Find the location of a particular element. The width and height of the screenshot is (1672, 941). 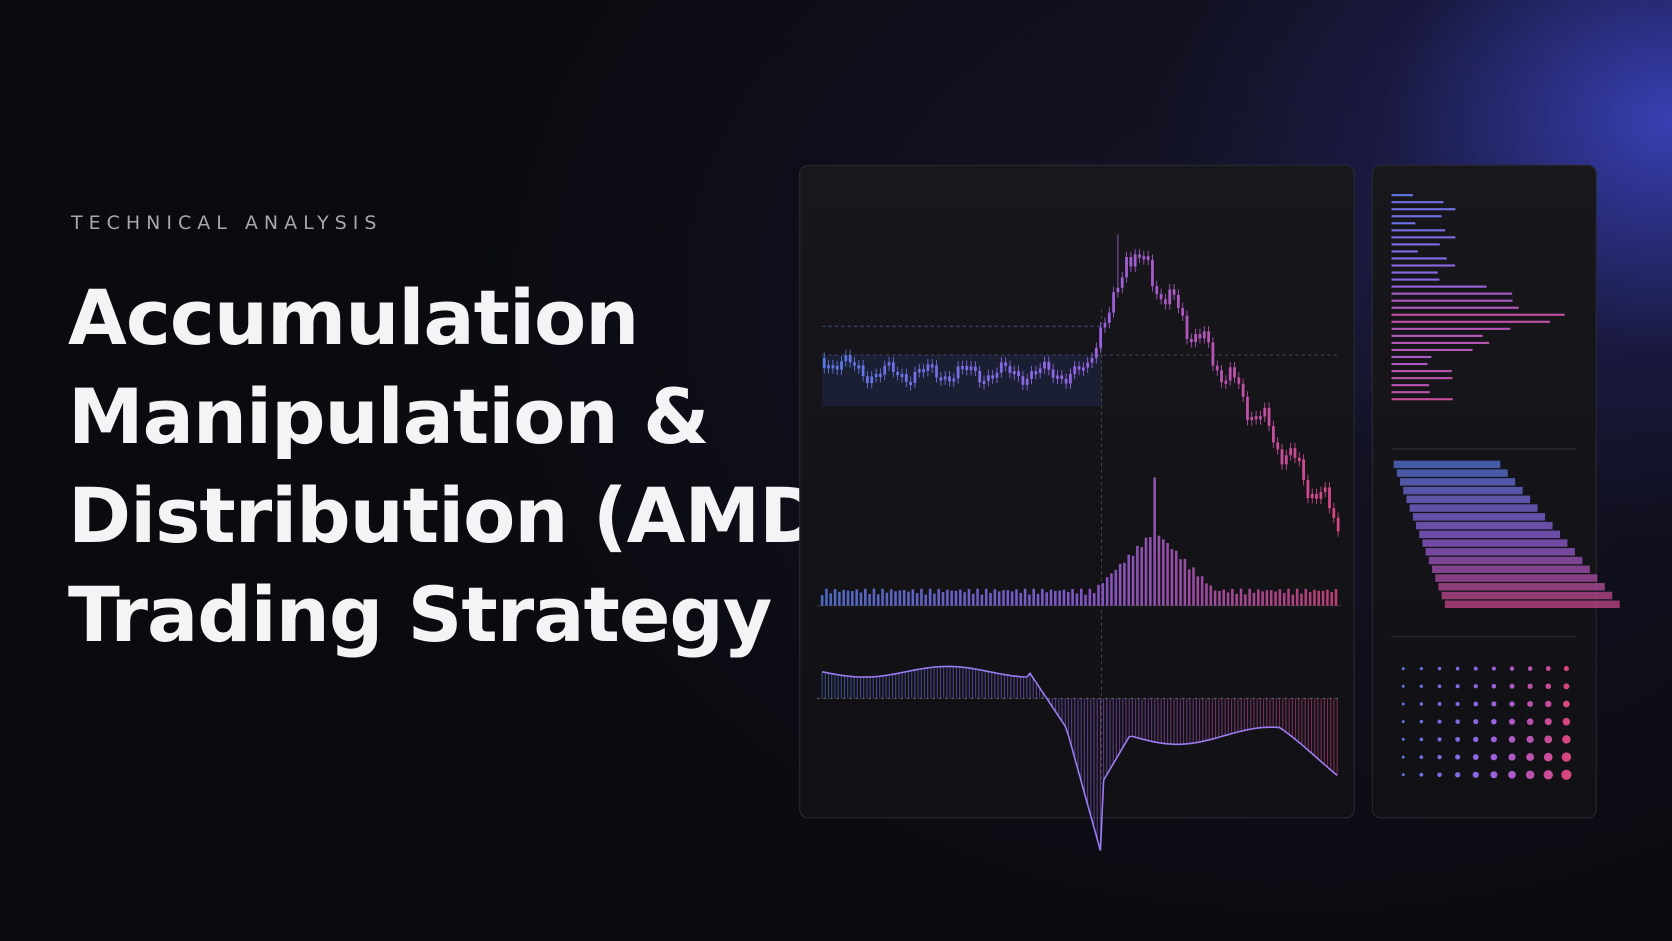

title-line: Distribution (AMD) is located at coordinates (462, 515).